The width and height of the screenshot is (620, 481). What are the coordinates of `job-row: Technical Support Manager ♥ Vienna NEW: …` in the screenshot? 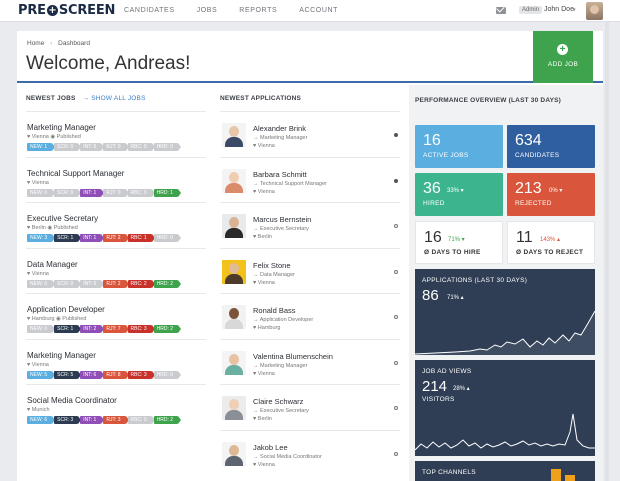 It's located at (116, 179).